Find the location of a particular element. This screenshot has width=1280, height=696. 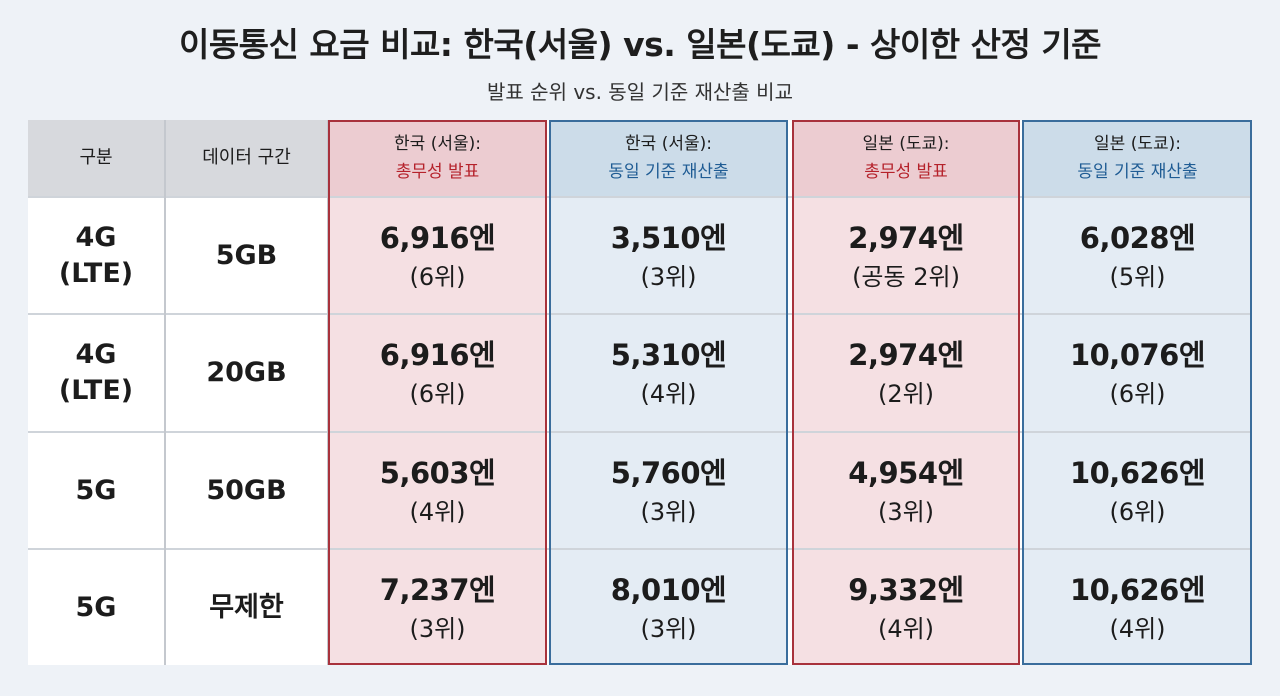

kr-official-column-bg is located at coordinates (437, 392).